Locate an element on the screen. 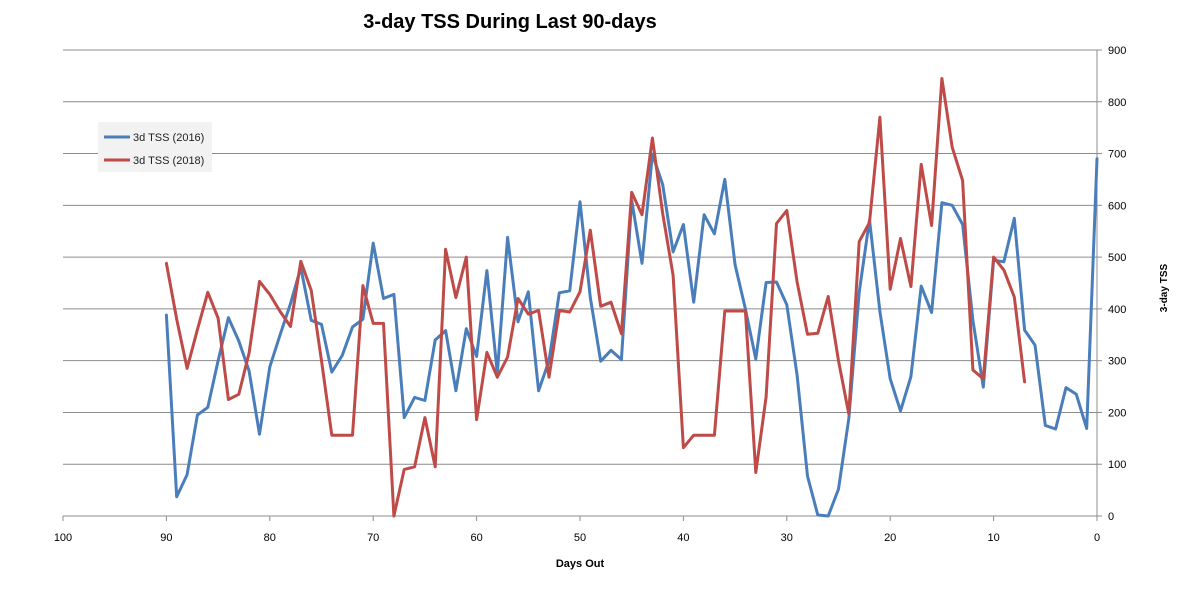  y-tick-label: 400 is located at coordinates (1117, 310).